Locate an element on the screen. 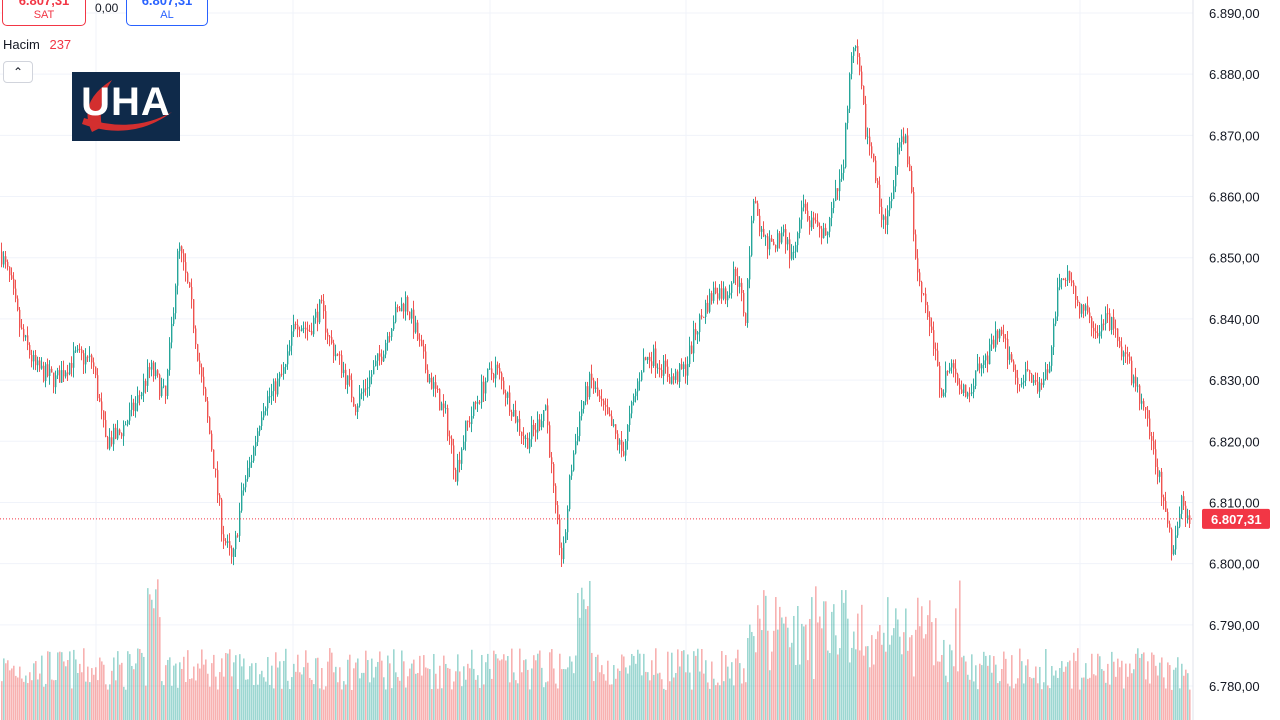 This screenshot has width=1280, height=720. volume-legend-name: Hacim is located at coordinates (21, 44).